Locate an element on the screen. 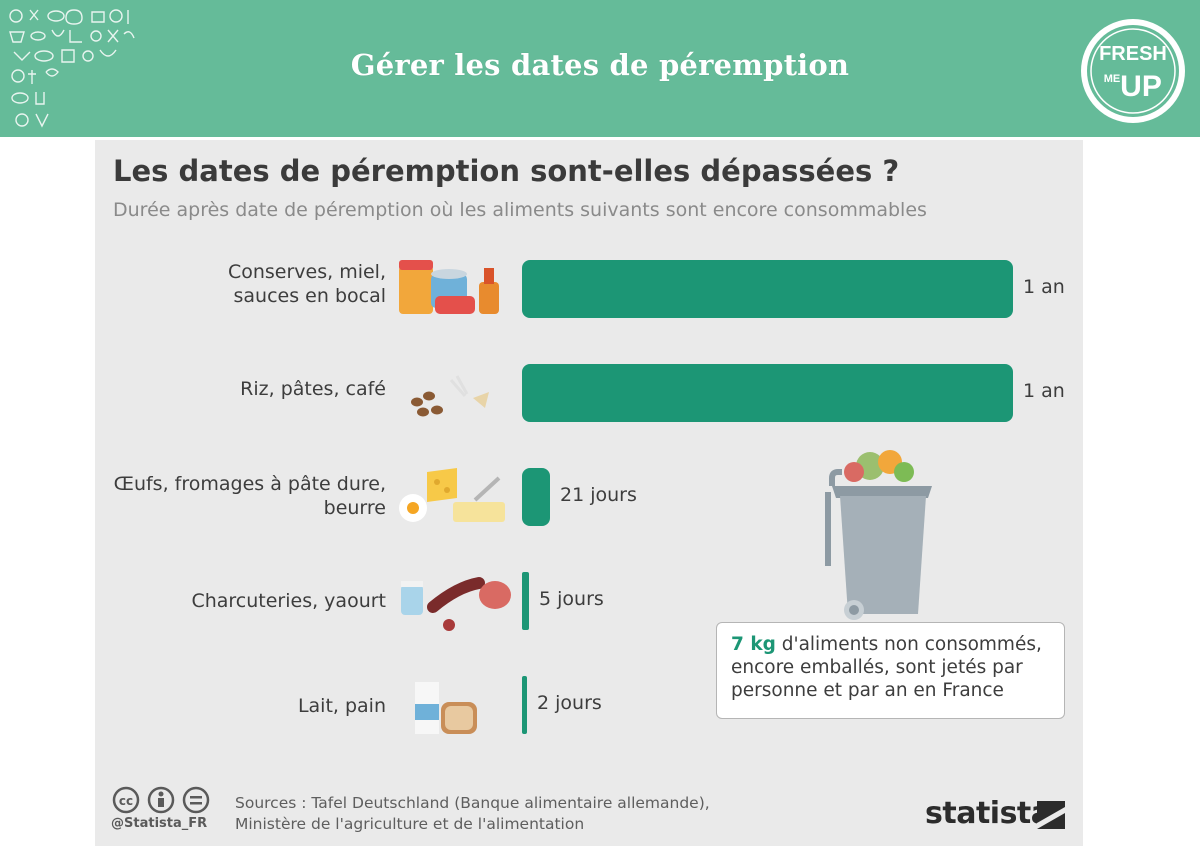  fresh-me-up-logo: FRESH ME UP is located at coordinates (1133, 71).